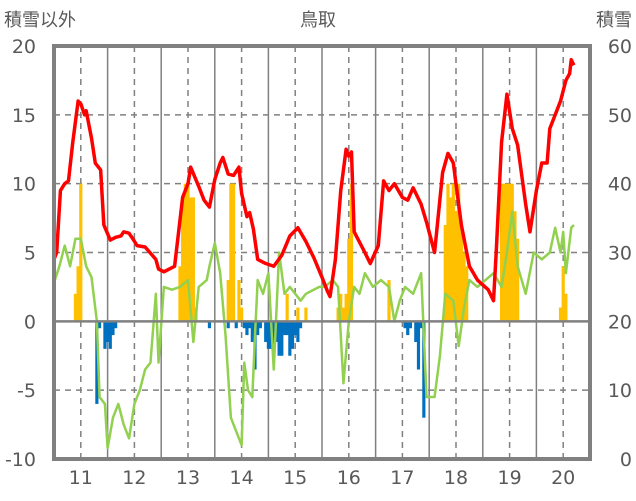 The height and width of the screenshot is (501, 636). Describe the element at coordinates (626, 460) in the screenshot. I see `y2-tick-label: 0` at that location.